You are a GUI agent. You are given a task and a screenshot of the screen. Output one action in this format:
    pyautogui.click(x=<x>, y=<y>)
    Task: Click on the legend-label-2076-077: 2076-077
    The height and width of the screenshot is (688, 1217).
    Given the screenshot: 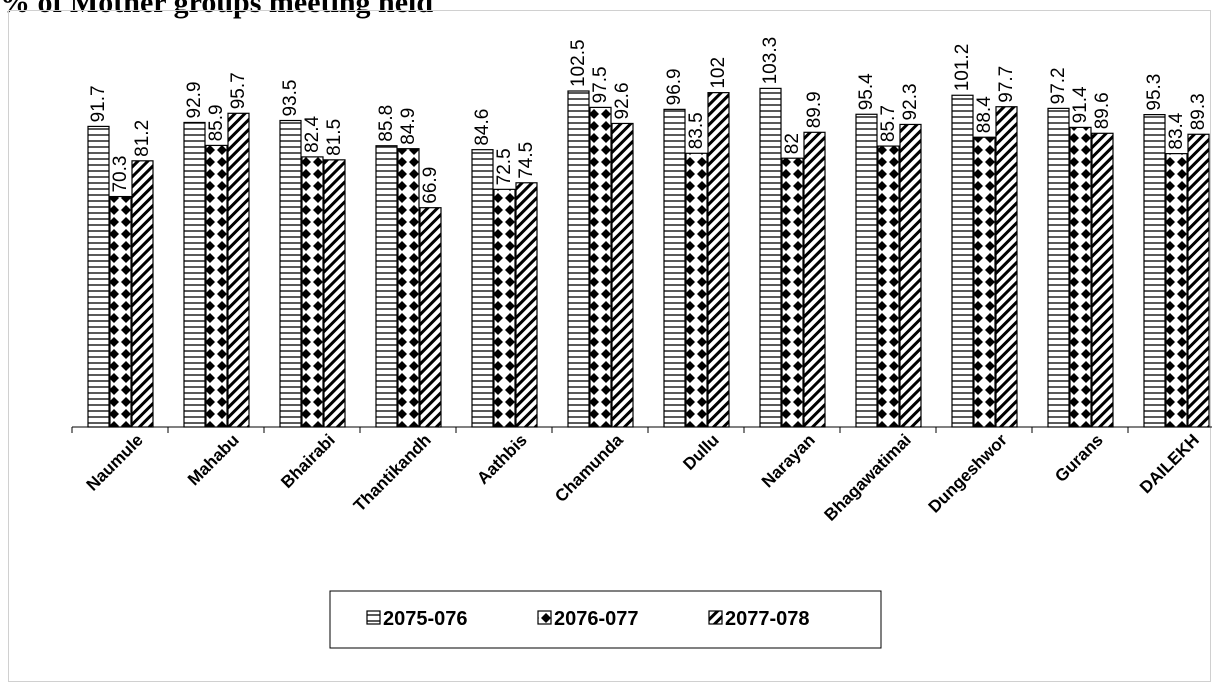 What is the action you would take?
    pyautogui.click(x=596, y=619)
    